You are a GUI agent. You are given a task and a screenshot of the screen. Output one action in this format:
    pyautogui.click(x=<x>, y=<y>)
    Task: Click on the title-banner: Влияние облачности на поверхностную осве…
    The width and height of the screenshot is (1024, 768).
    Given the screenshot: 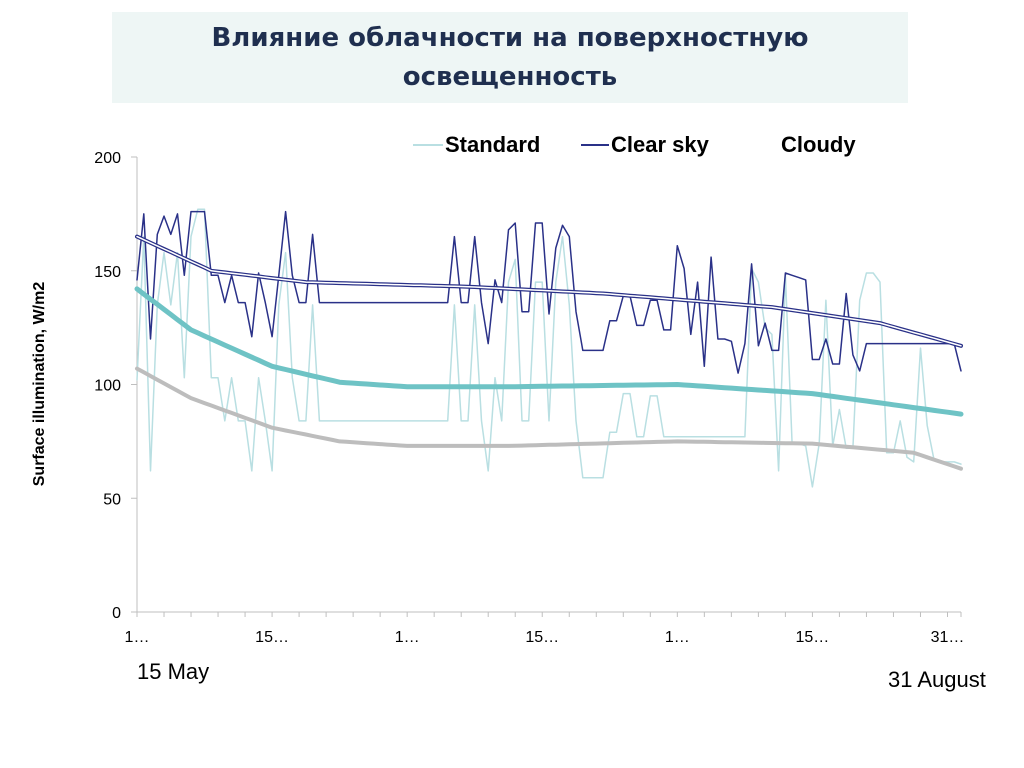 What is the action you would take?
    pyautogui.click(x=510, y=57)
    